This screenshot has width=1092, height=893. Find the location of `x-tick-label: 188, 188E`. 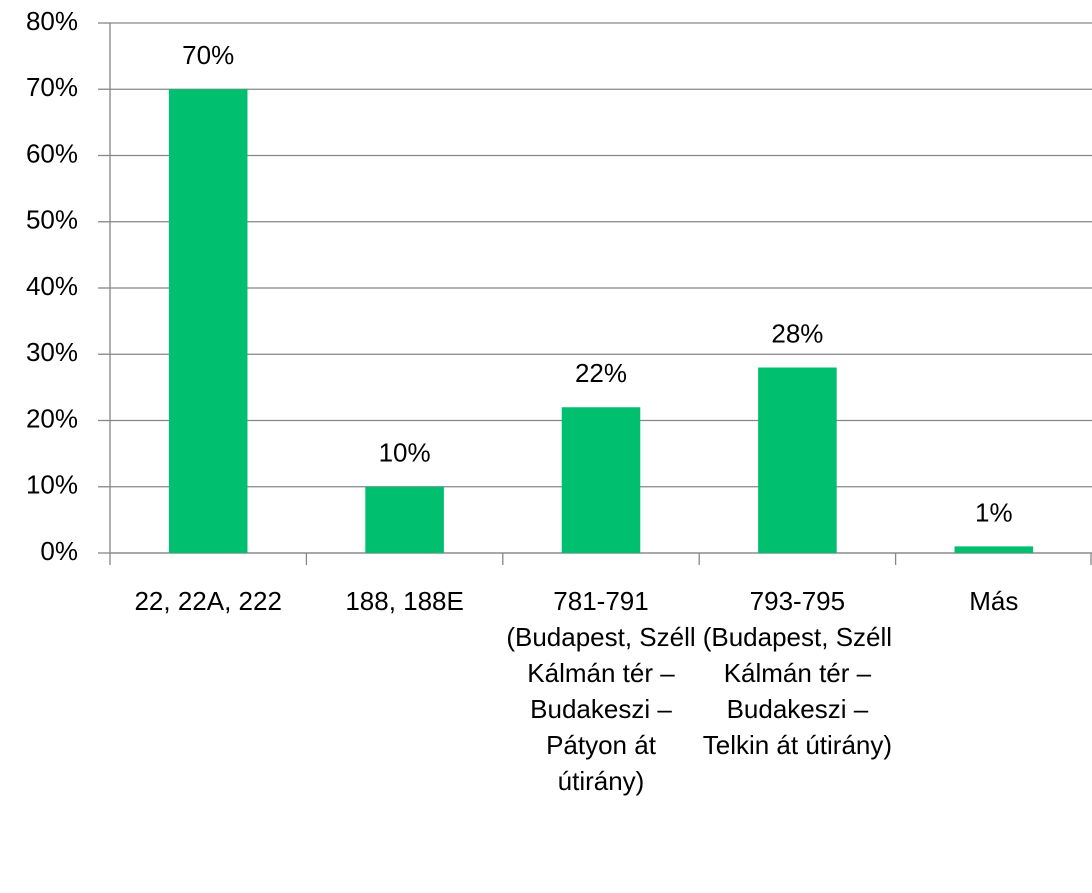

x-tick-label: 188, 188E is located at coordinates (404, 601).